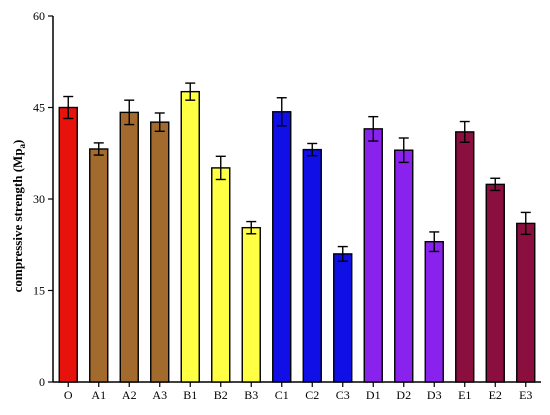 The height and width of the screenshot is (415, 550). What do you see at coordinates (17, 234) in the screenshot?
I see `y-axis-label-text: compressive strength` at bounding box center [17, 234].